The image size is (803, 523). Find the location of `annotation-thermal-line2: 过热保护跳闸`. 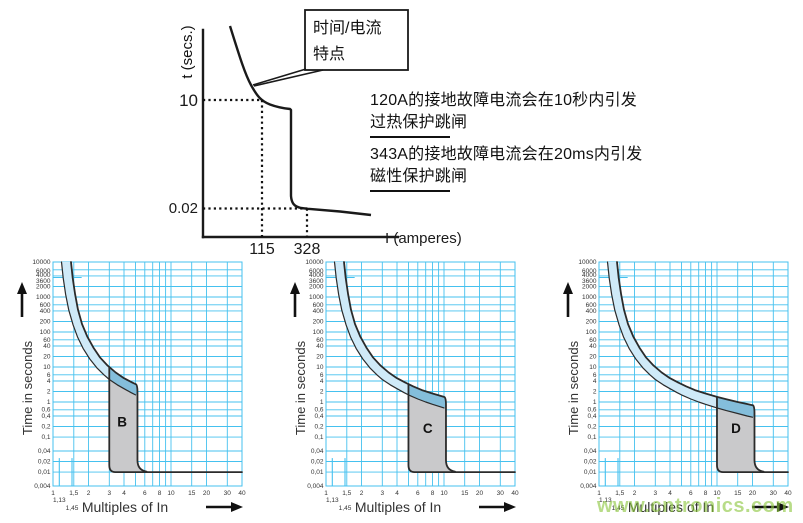

annotation-thermal-line2: 过热保护跳闸 is located at coordinates (419, 122).